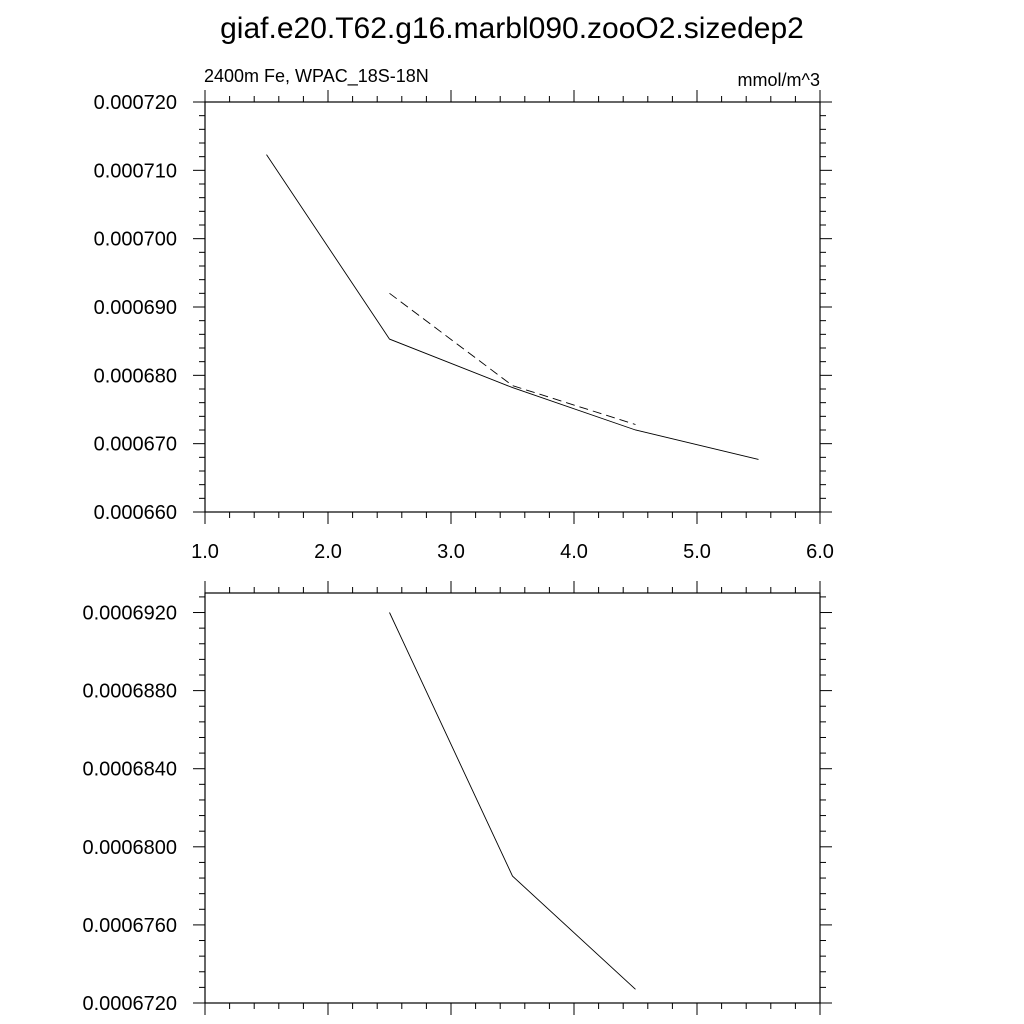 This screenshot has height=1024, width=1024. Describe the element at coordinates (697, 552) in the screenshot. I see `top-x-tick-label: 5.0` at that location.